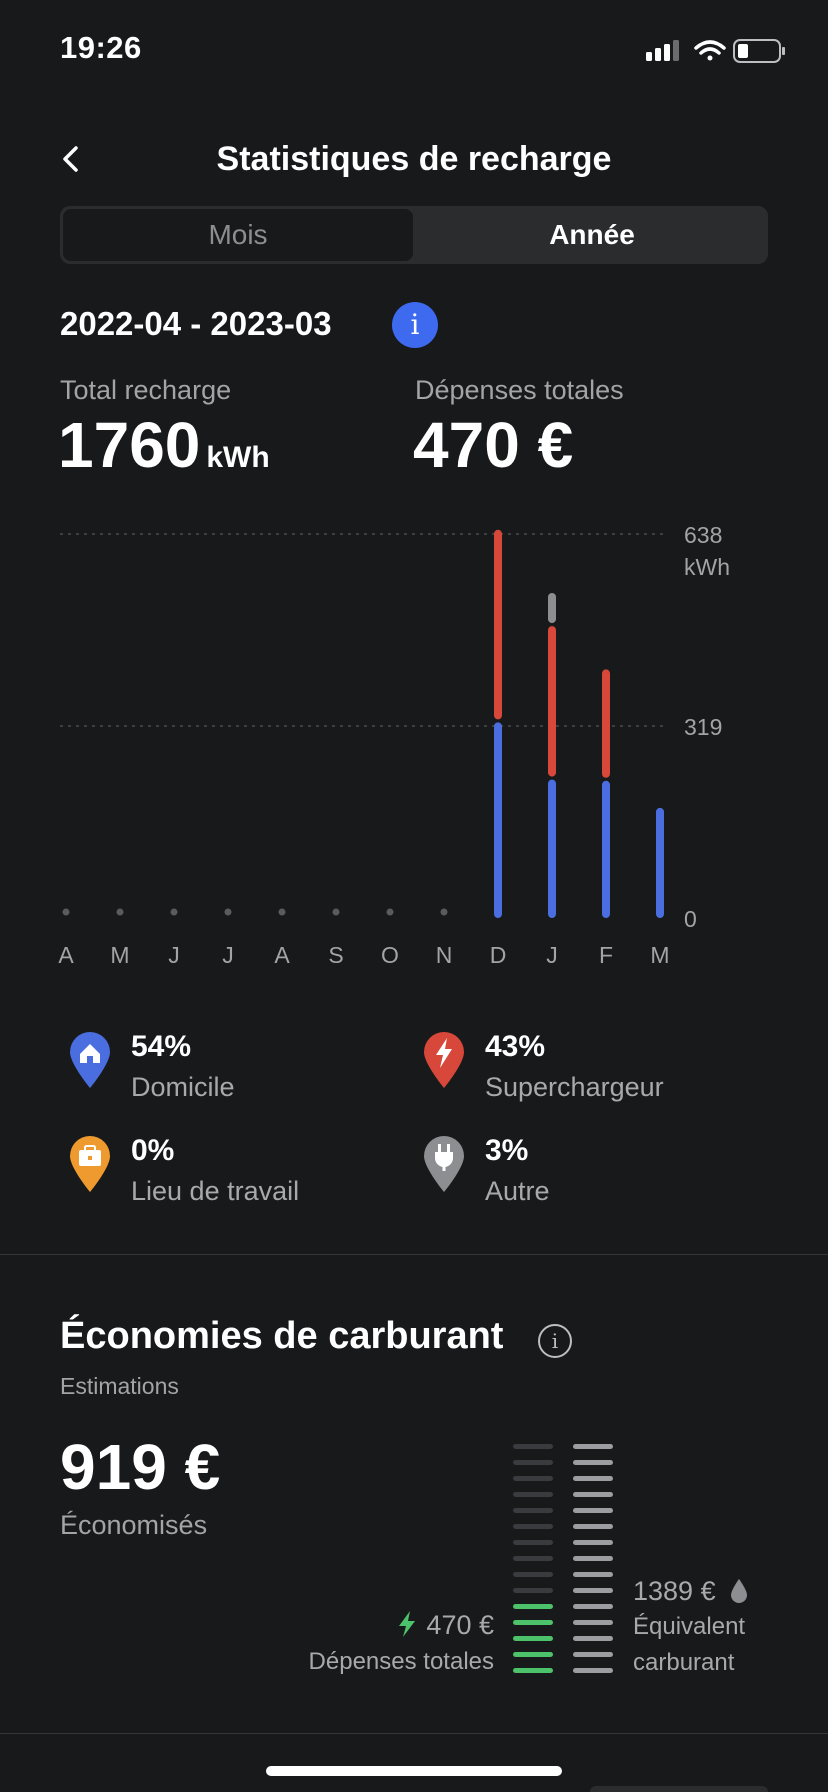 This screenshot has height=1792, width=828. What do you see at coordinates (414, 1733) in the screenshot?
I see `bottom-divider` at bounding box center [414, 1733].